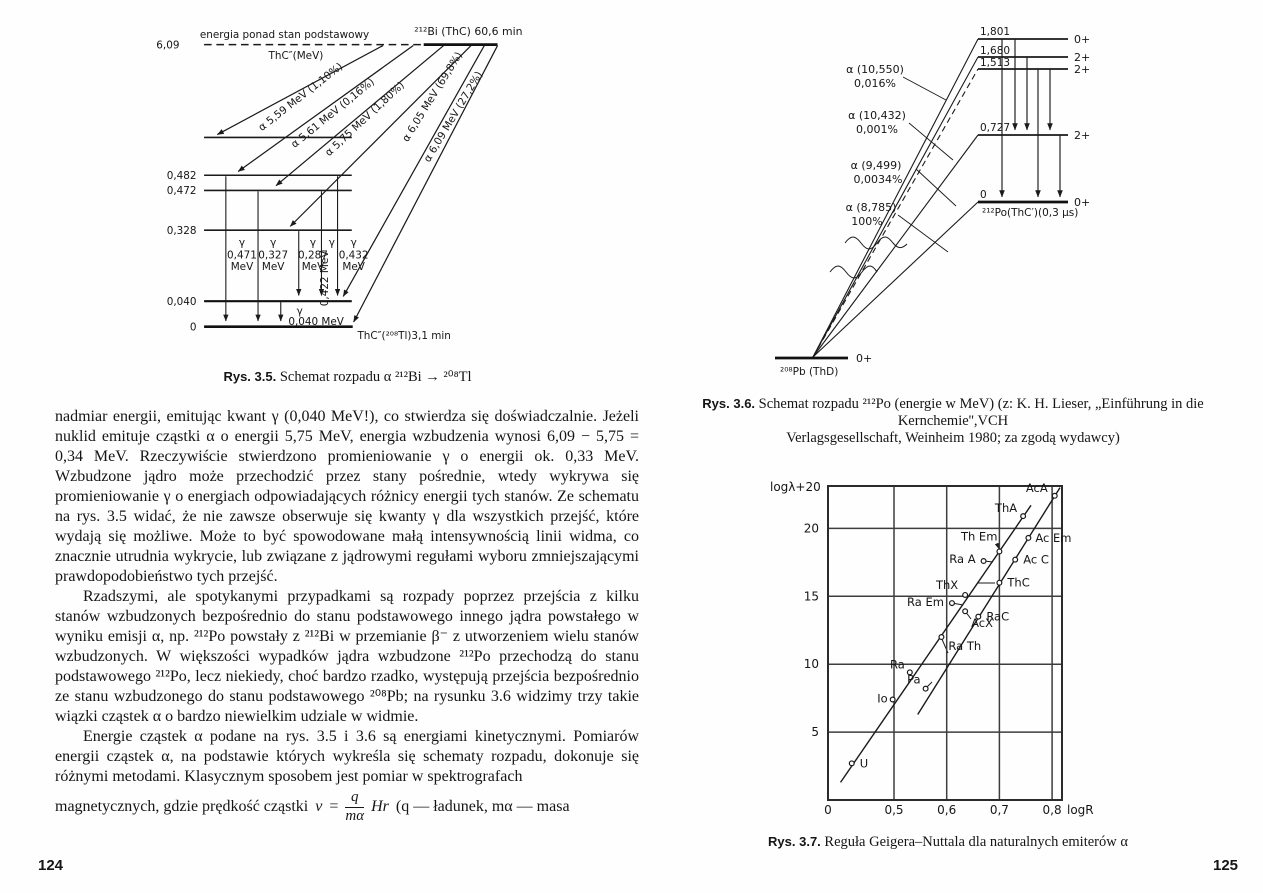 This screenshot has width=1263, height=893. Describe the element at coordinates (1023, 516) in the screenshot. I see `data-point-tha` at that location.